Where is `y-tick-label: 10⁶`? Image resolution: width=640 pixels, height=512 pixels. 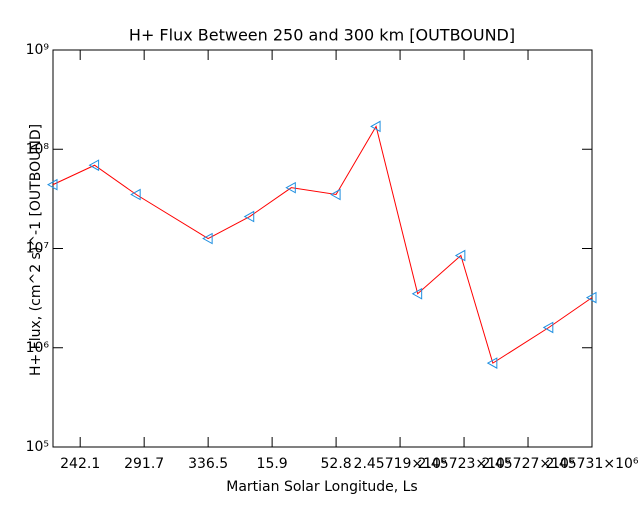
y-tick-label: 10⁶ is located at coordinates (38, 348).